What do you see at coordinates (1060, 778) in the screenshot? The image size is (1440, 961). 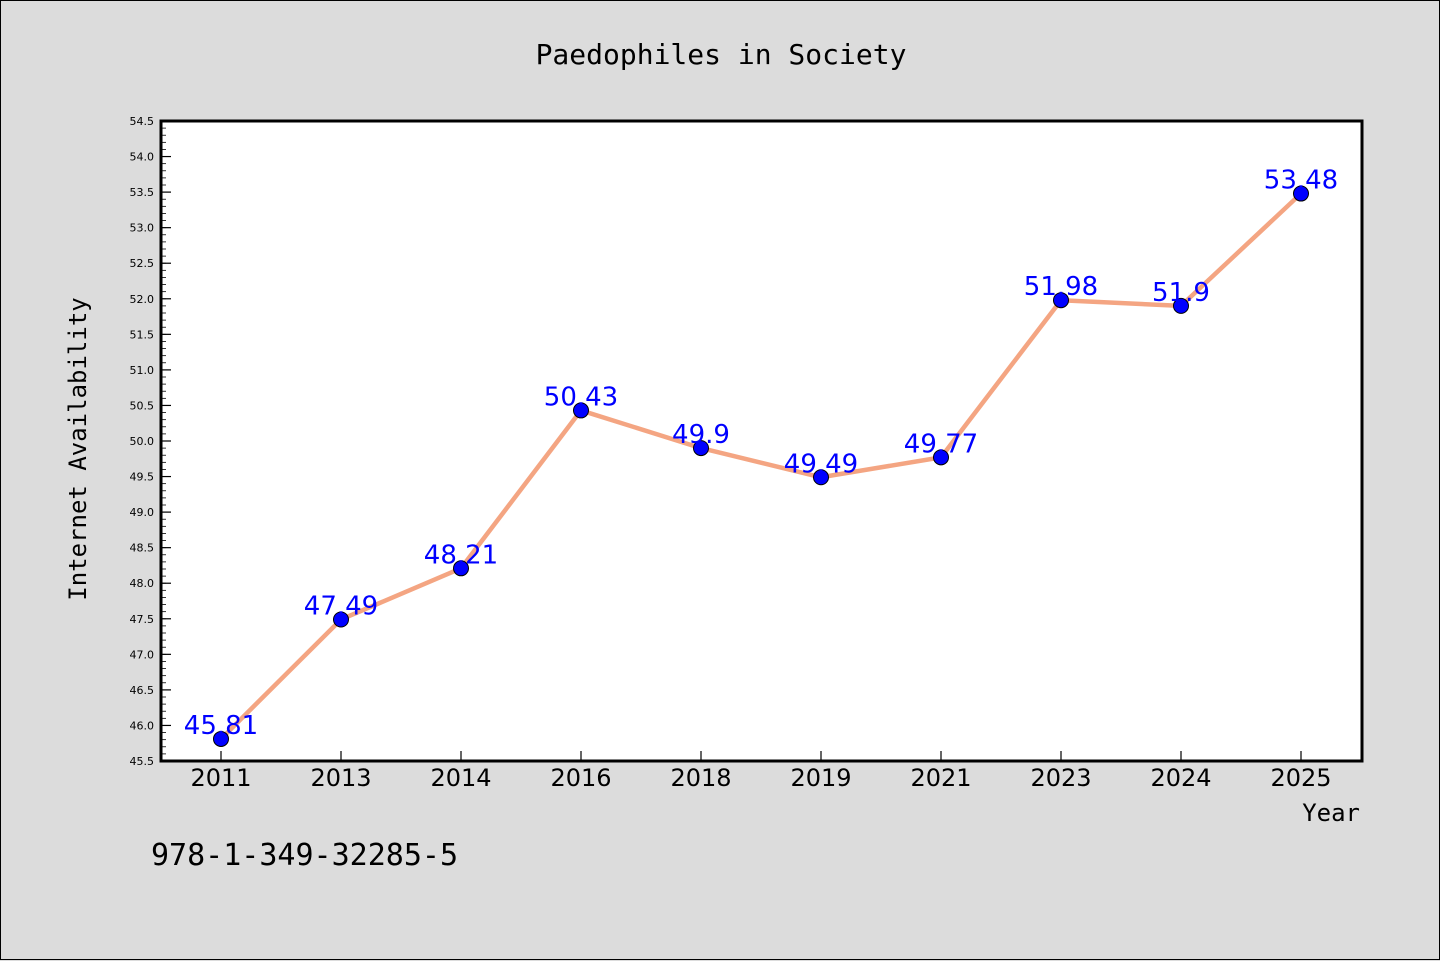 I see `x-tick-label: 2023` at bounding box center [1060, 778].